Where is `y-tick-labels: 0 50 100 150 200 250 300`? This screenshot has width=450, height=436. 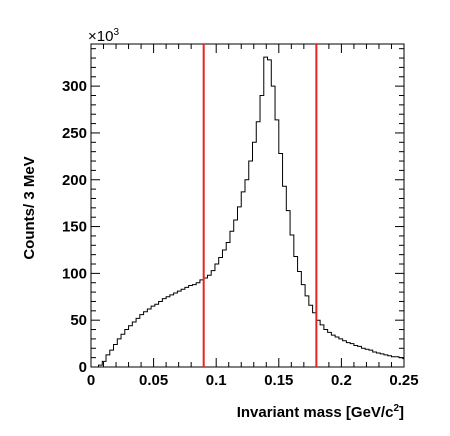 y-tick-labels: 0 50 100 150 200 250 300 is located at coordinates (74, 227).